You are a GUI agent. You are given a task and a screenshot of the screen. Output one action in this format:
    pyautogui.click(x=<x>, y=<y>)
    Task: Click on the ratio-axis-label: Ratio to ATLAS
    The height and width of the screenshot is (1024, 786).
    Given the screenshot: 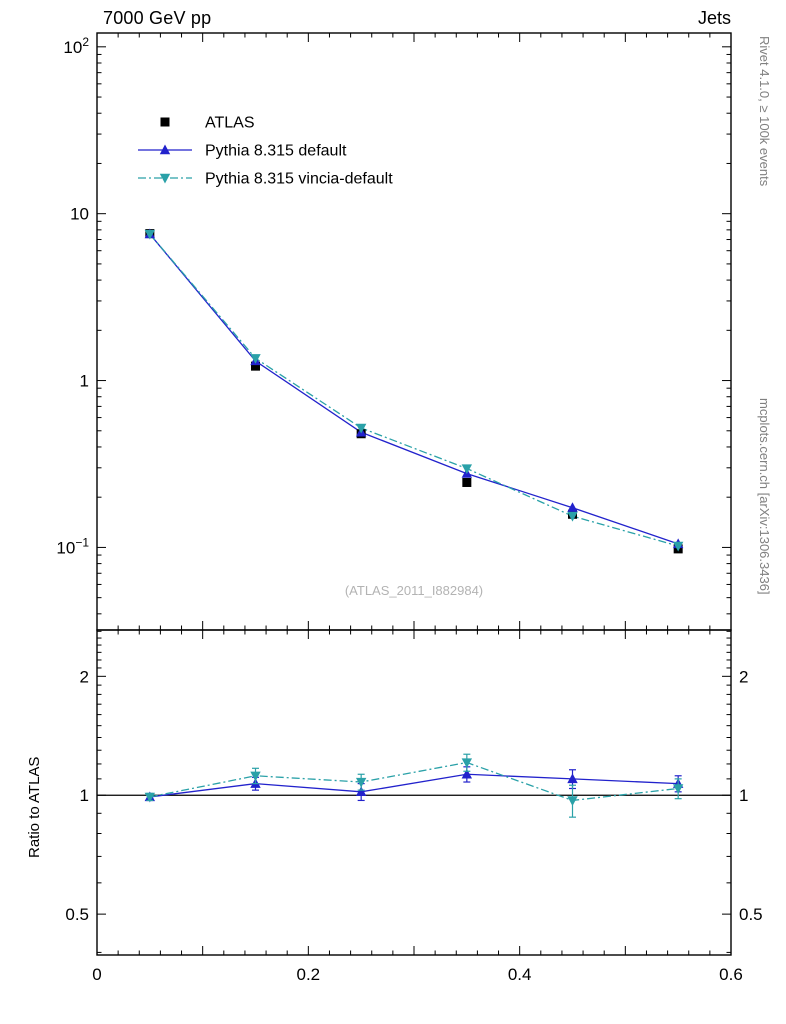 What is the action you would take?
    pyautogui.click(x=34, y=807)
    